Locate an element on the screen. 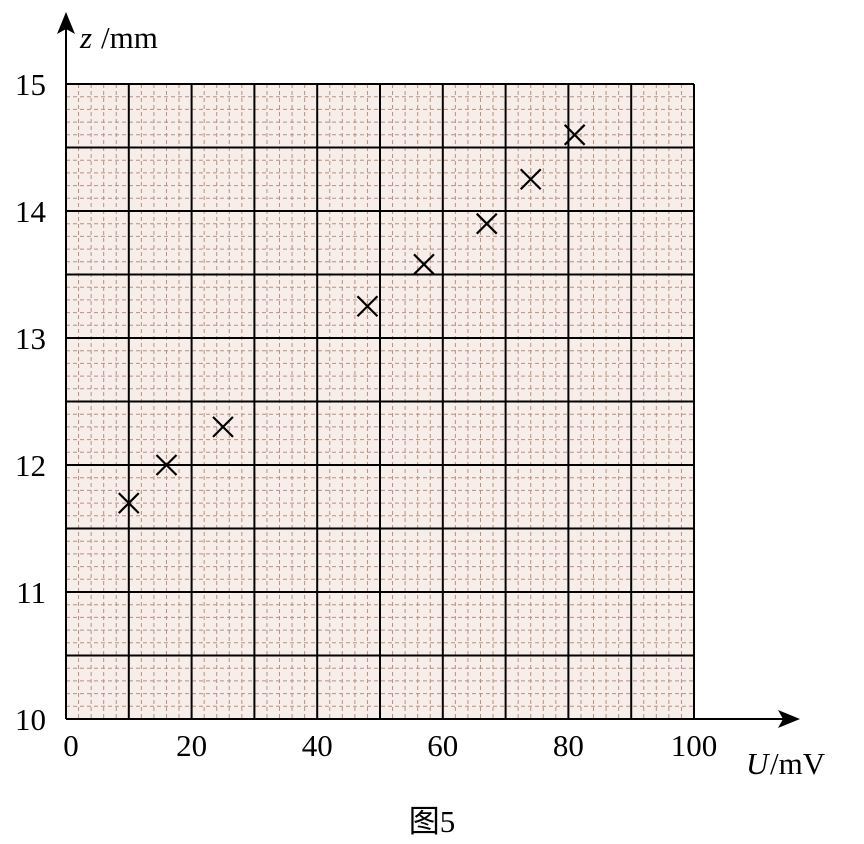  caption: 图5 is located at coordinates (432, 821).